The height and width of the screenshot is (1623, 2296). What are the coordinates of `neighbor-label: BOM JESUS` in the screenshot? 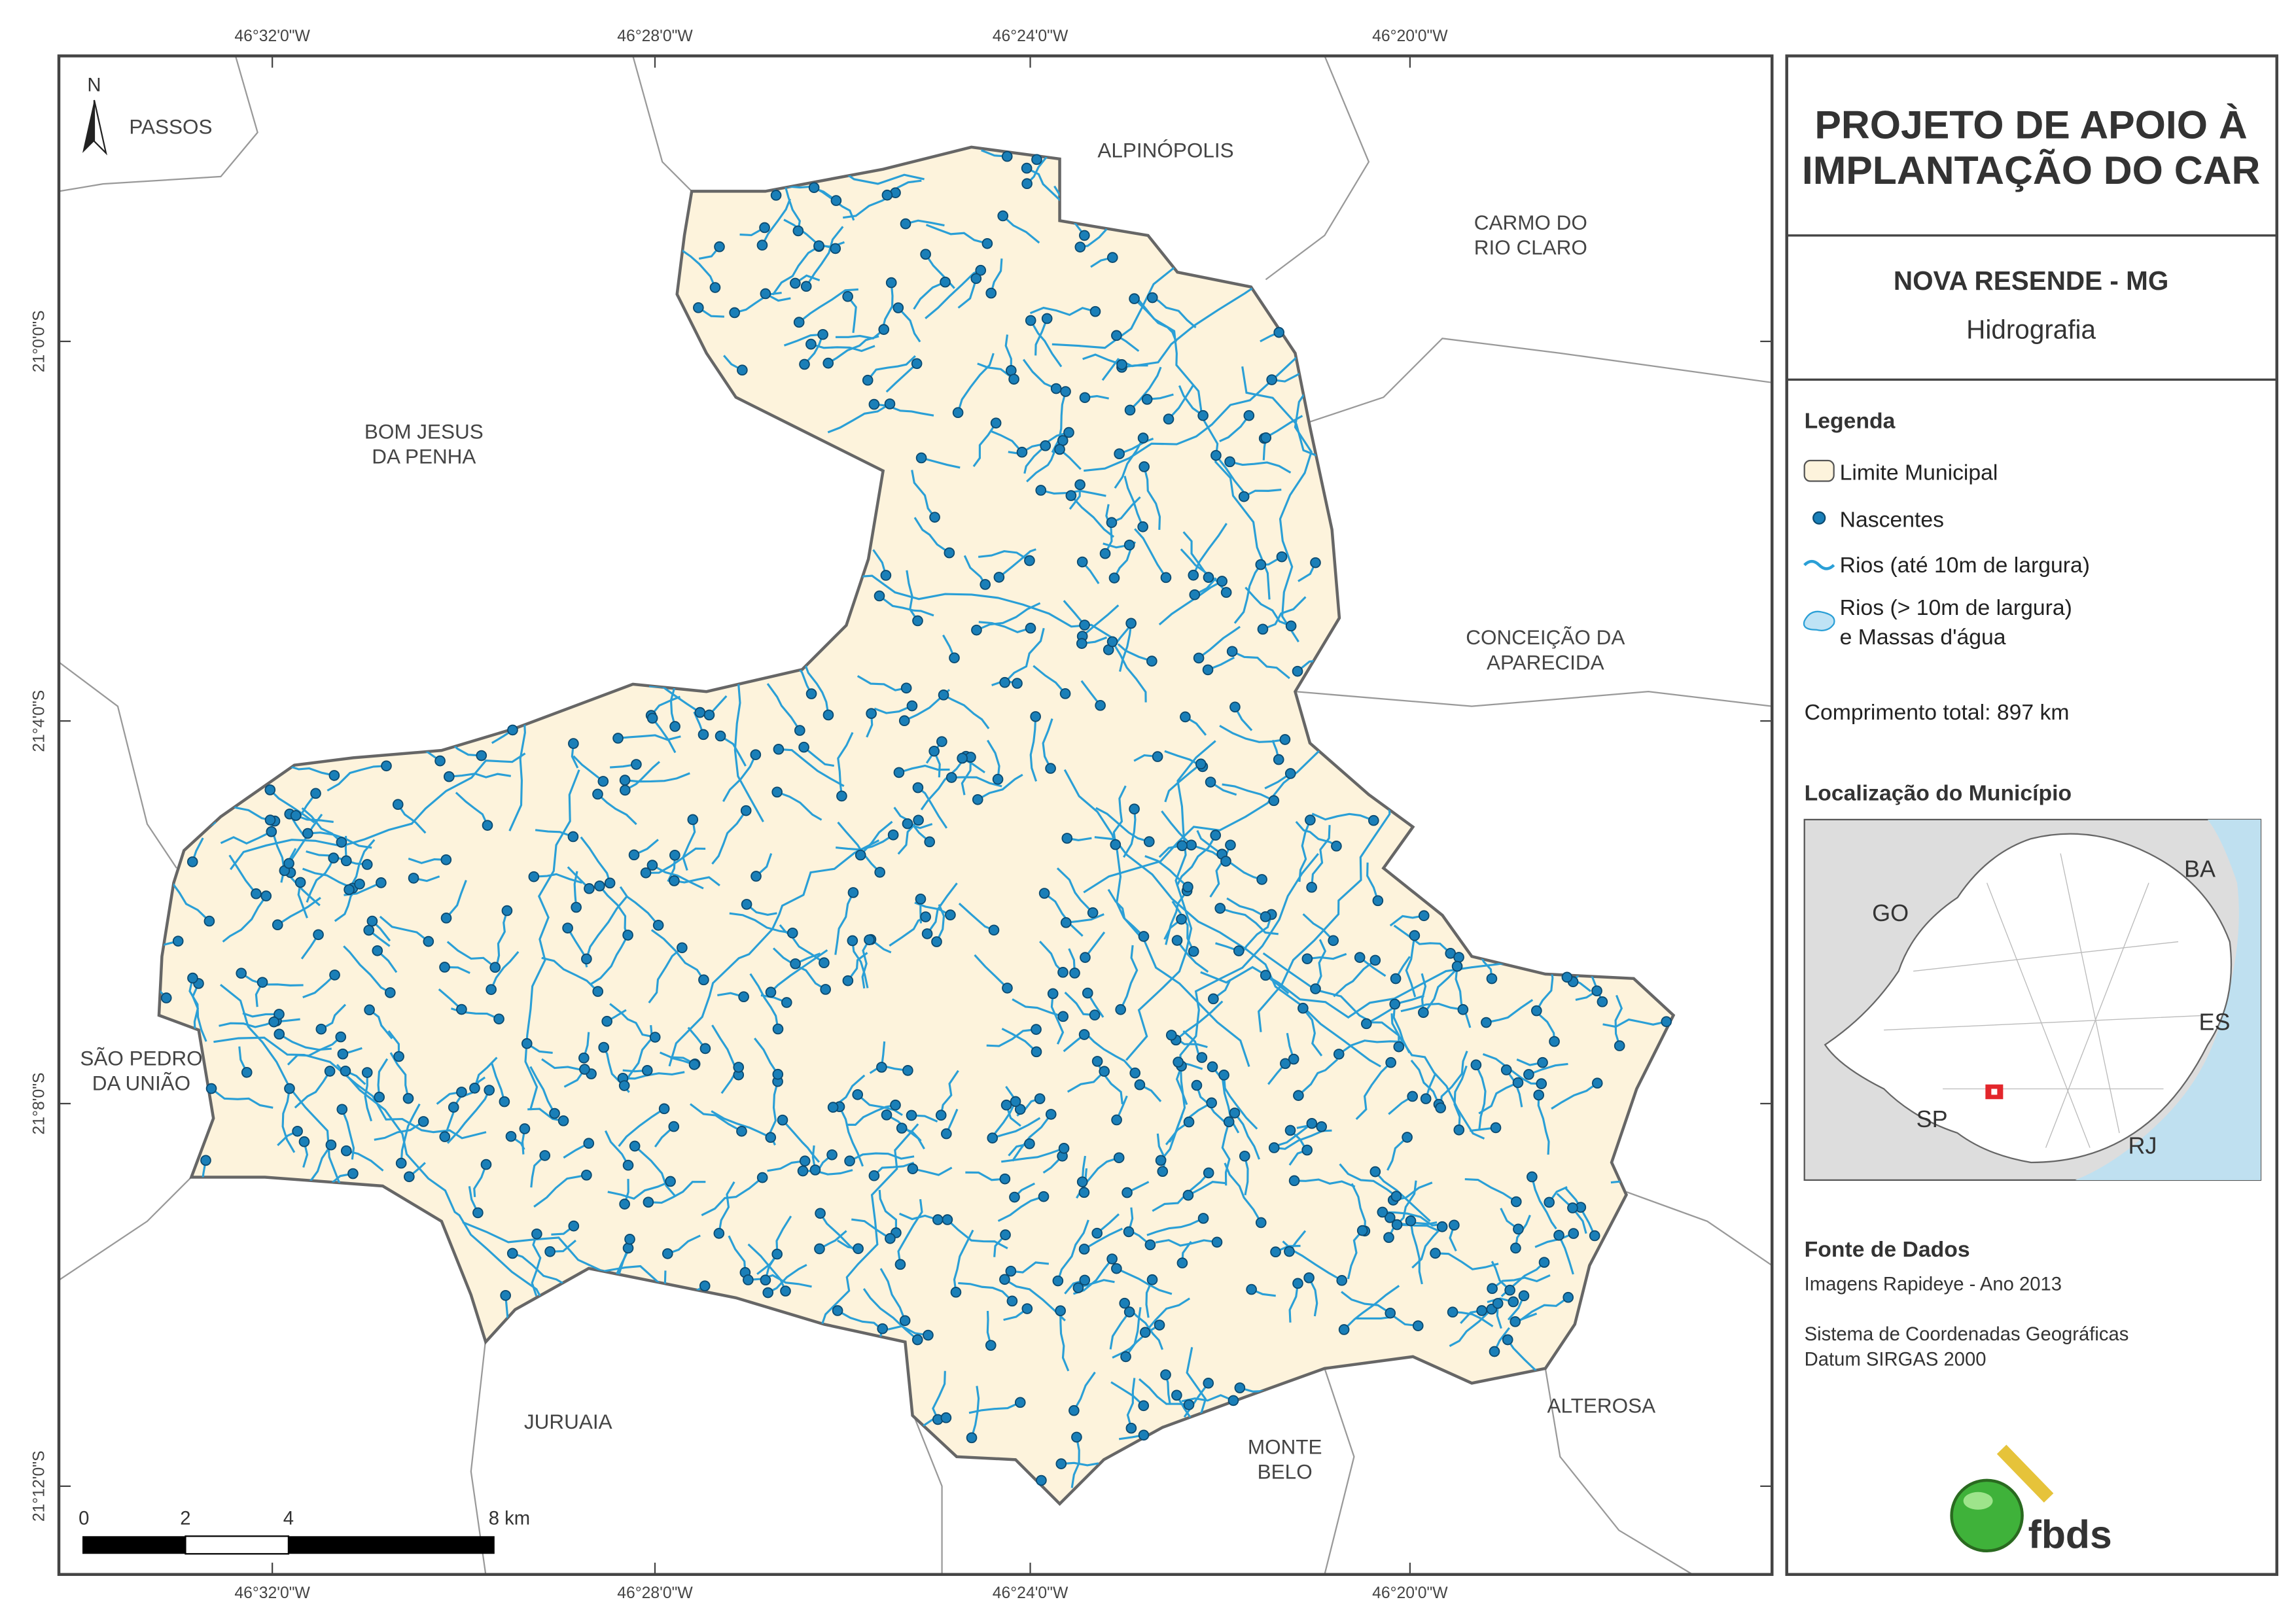 It's located at (424, 431).